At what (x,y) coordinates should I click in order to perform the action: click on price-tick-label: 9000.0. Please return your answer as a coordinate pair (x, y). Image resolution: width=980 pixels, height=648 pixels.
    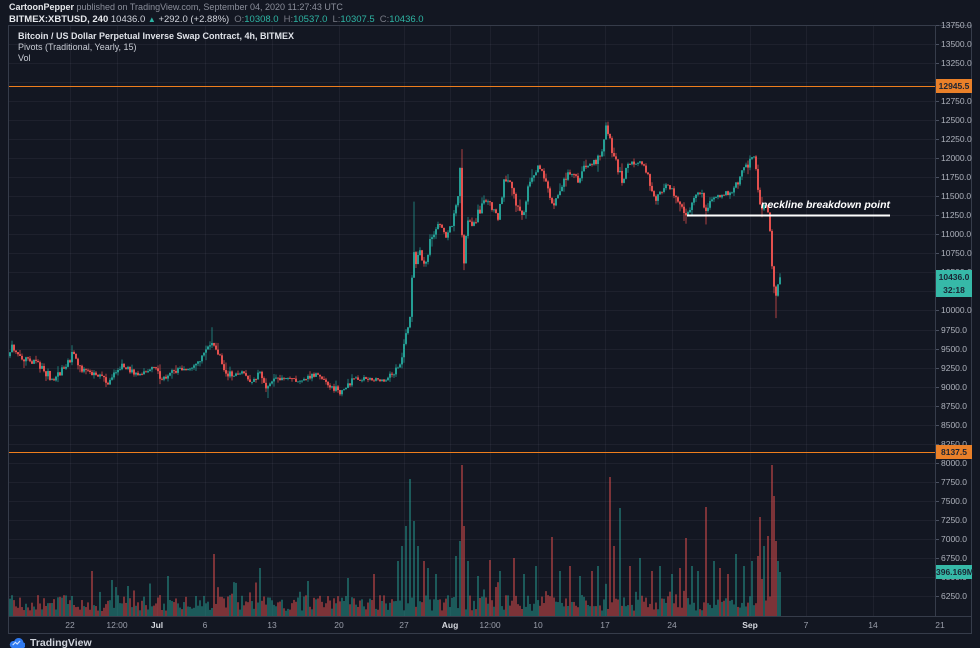
    Looking at the image, I should click on (954, 386).